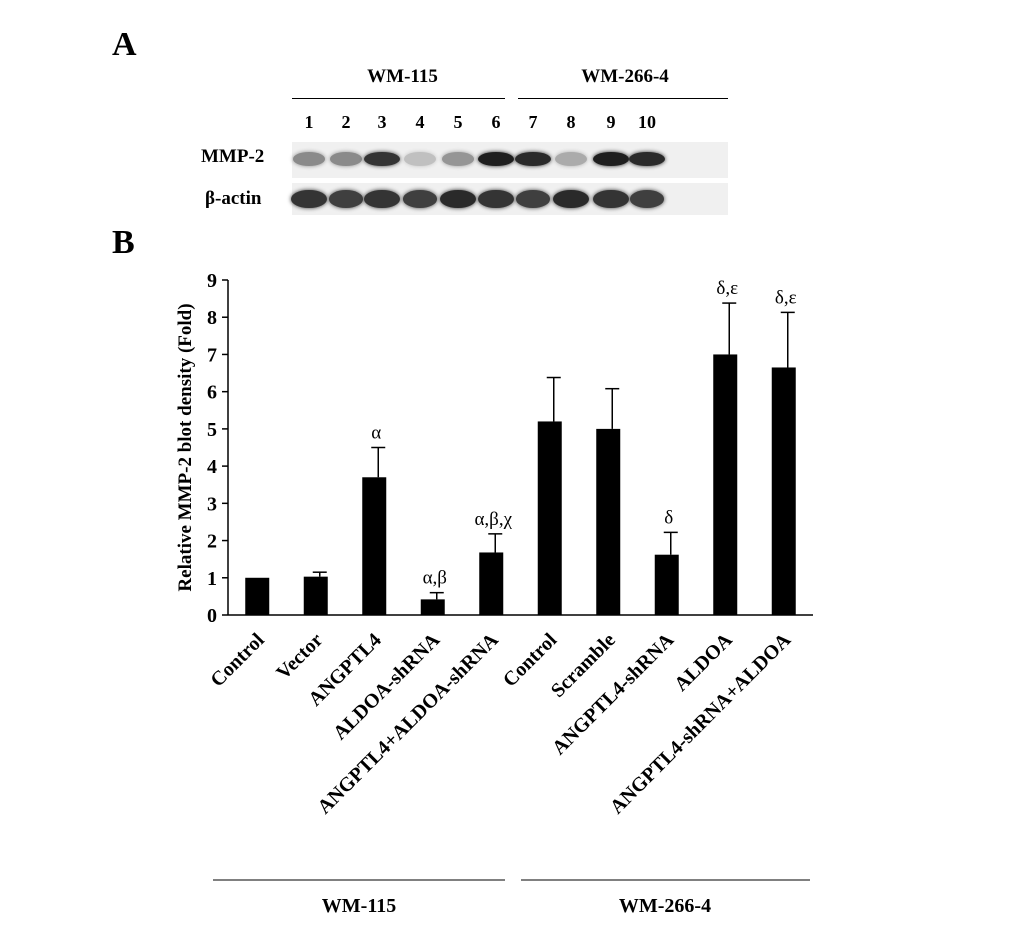 The width and height of the screenshot is (1033, 934). What do you see at coordinates (533, 122) in the screenshot?
I see `lane-number: 7` at bounding box center [533, 122].